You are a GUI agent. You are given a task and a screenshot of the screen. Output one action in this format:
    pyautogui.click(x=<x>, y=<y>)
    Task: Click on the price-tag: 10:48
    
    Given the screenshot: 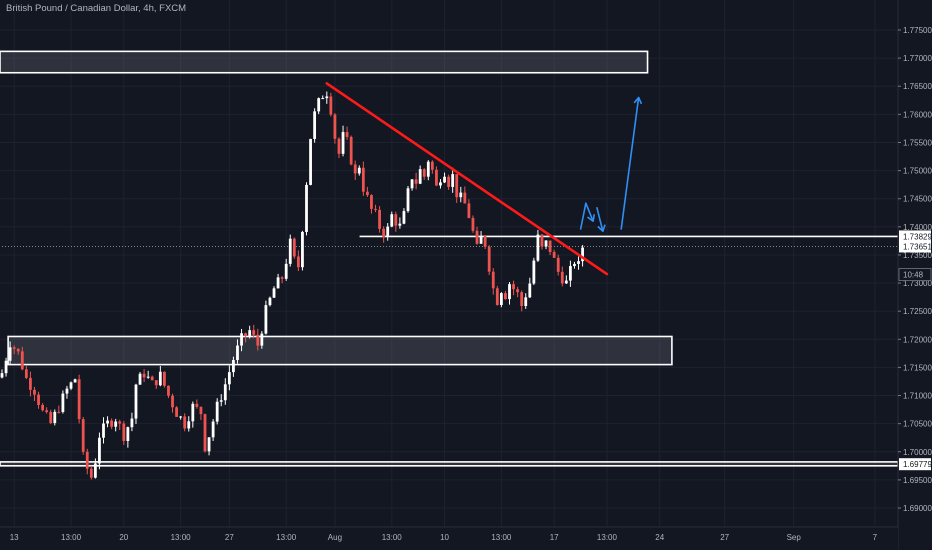 What is the action you would take?
    pyautogui.click(x=915, y=274)
    